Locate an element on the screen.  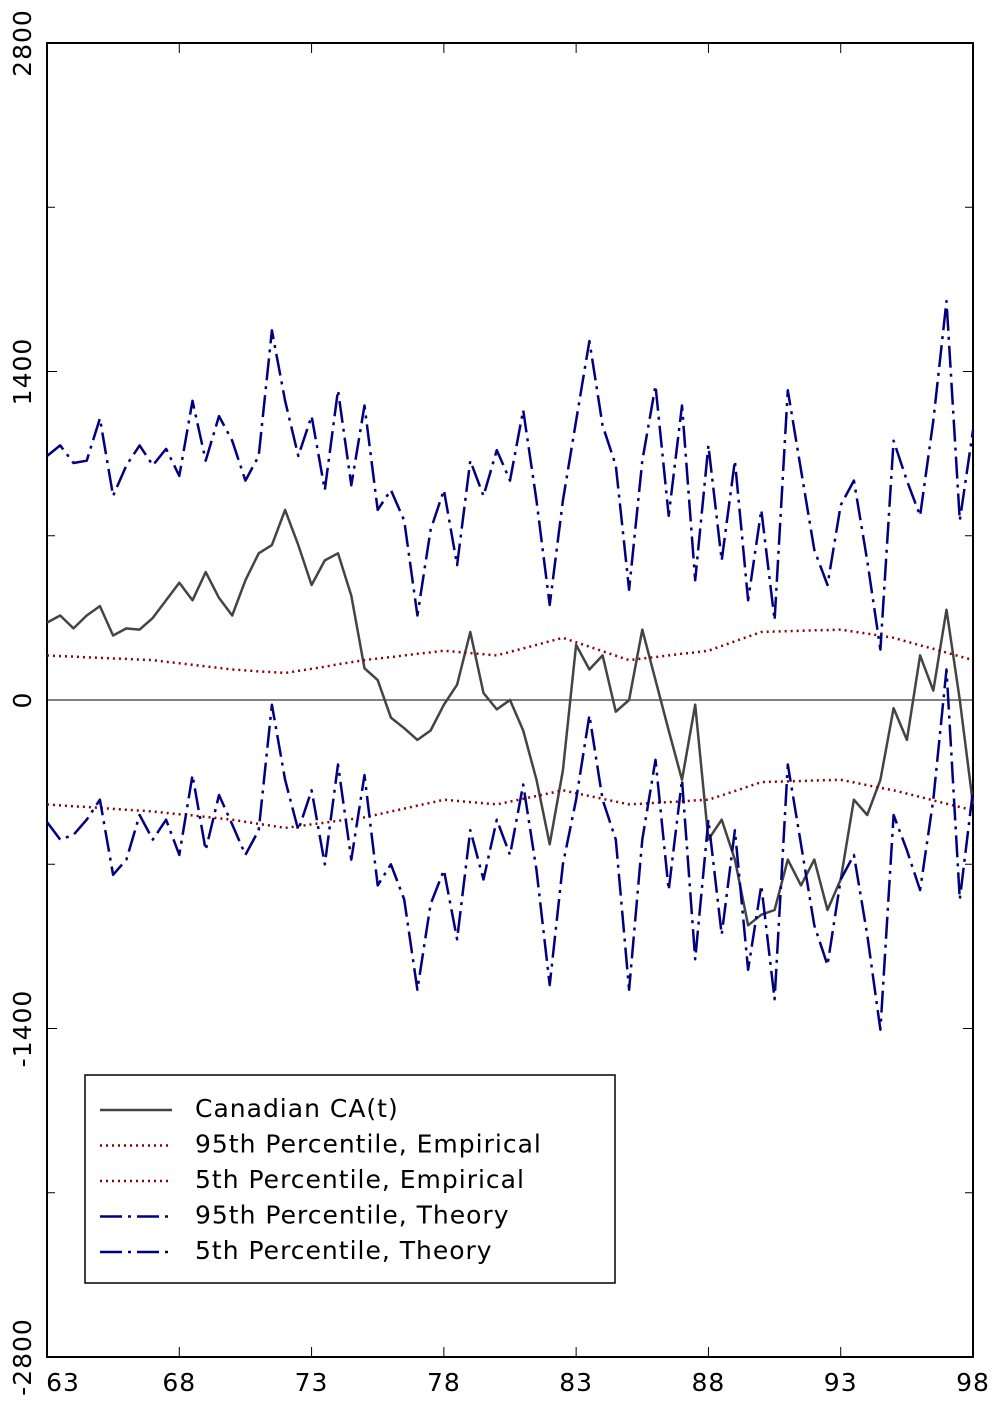
y-tick-label: 0 is located at coordinates (22, 700).